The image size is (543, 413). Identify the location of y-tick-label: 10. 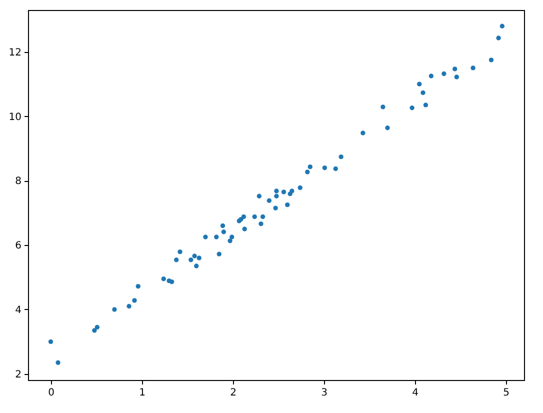
(15, 117).